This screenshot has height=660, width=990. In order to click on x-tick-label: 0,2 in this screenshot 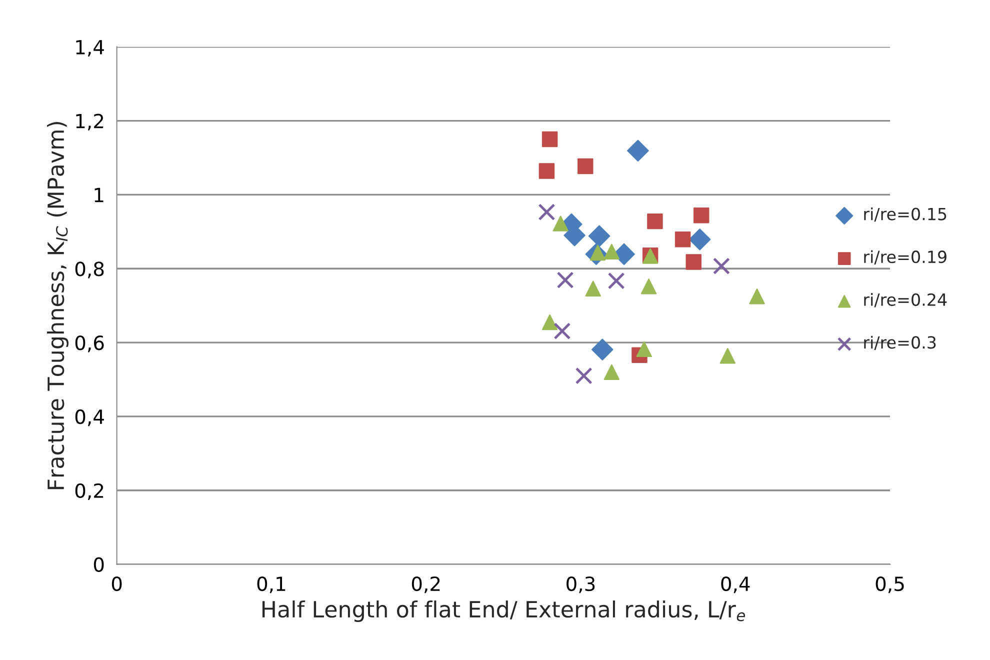, I will do `click(426, 585)`.